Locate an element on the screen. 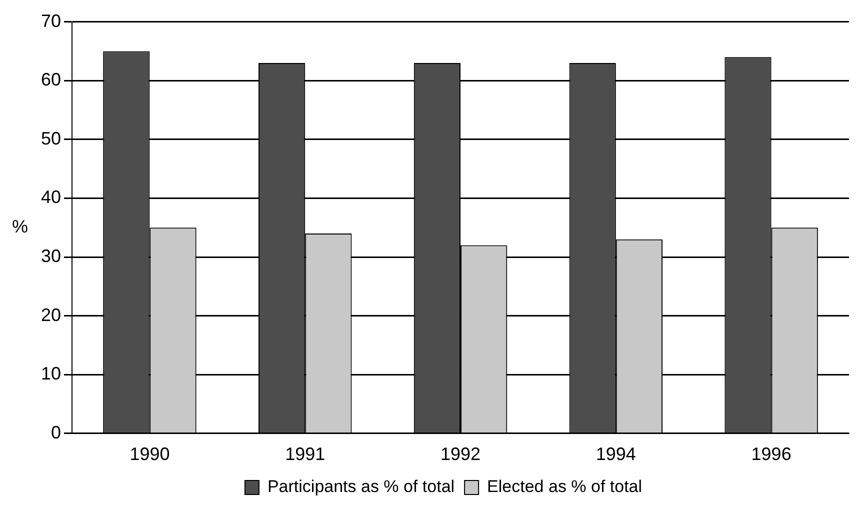 The image size is (863, 514). y-tick-label: 0 is located at coordinates (56, 432).